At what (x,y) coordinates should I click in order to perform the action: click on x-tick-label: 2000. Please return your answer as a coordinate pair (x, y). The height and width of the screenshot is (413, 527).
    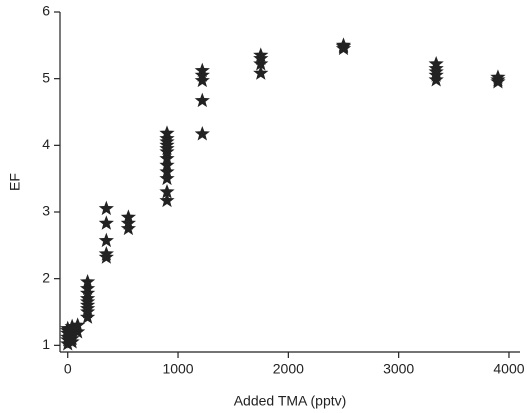
    Looking at the image, I should click on (288, 369).